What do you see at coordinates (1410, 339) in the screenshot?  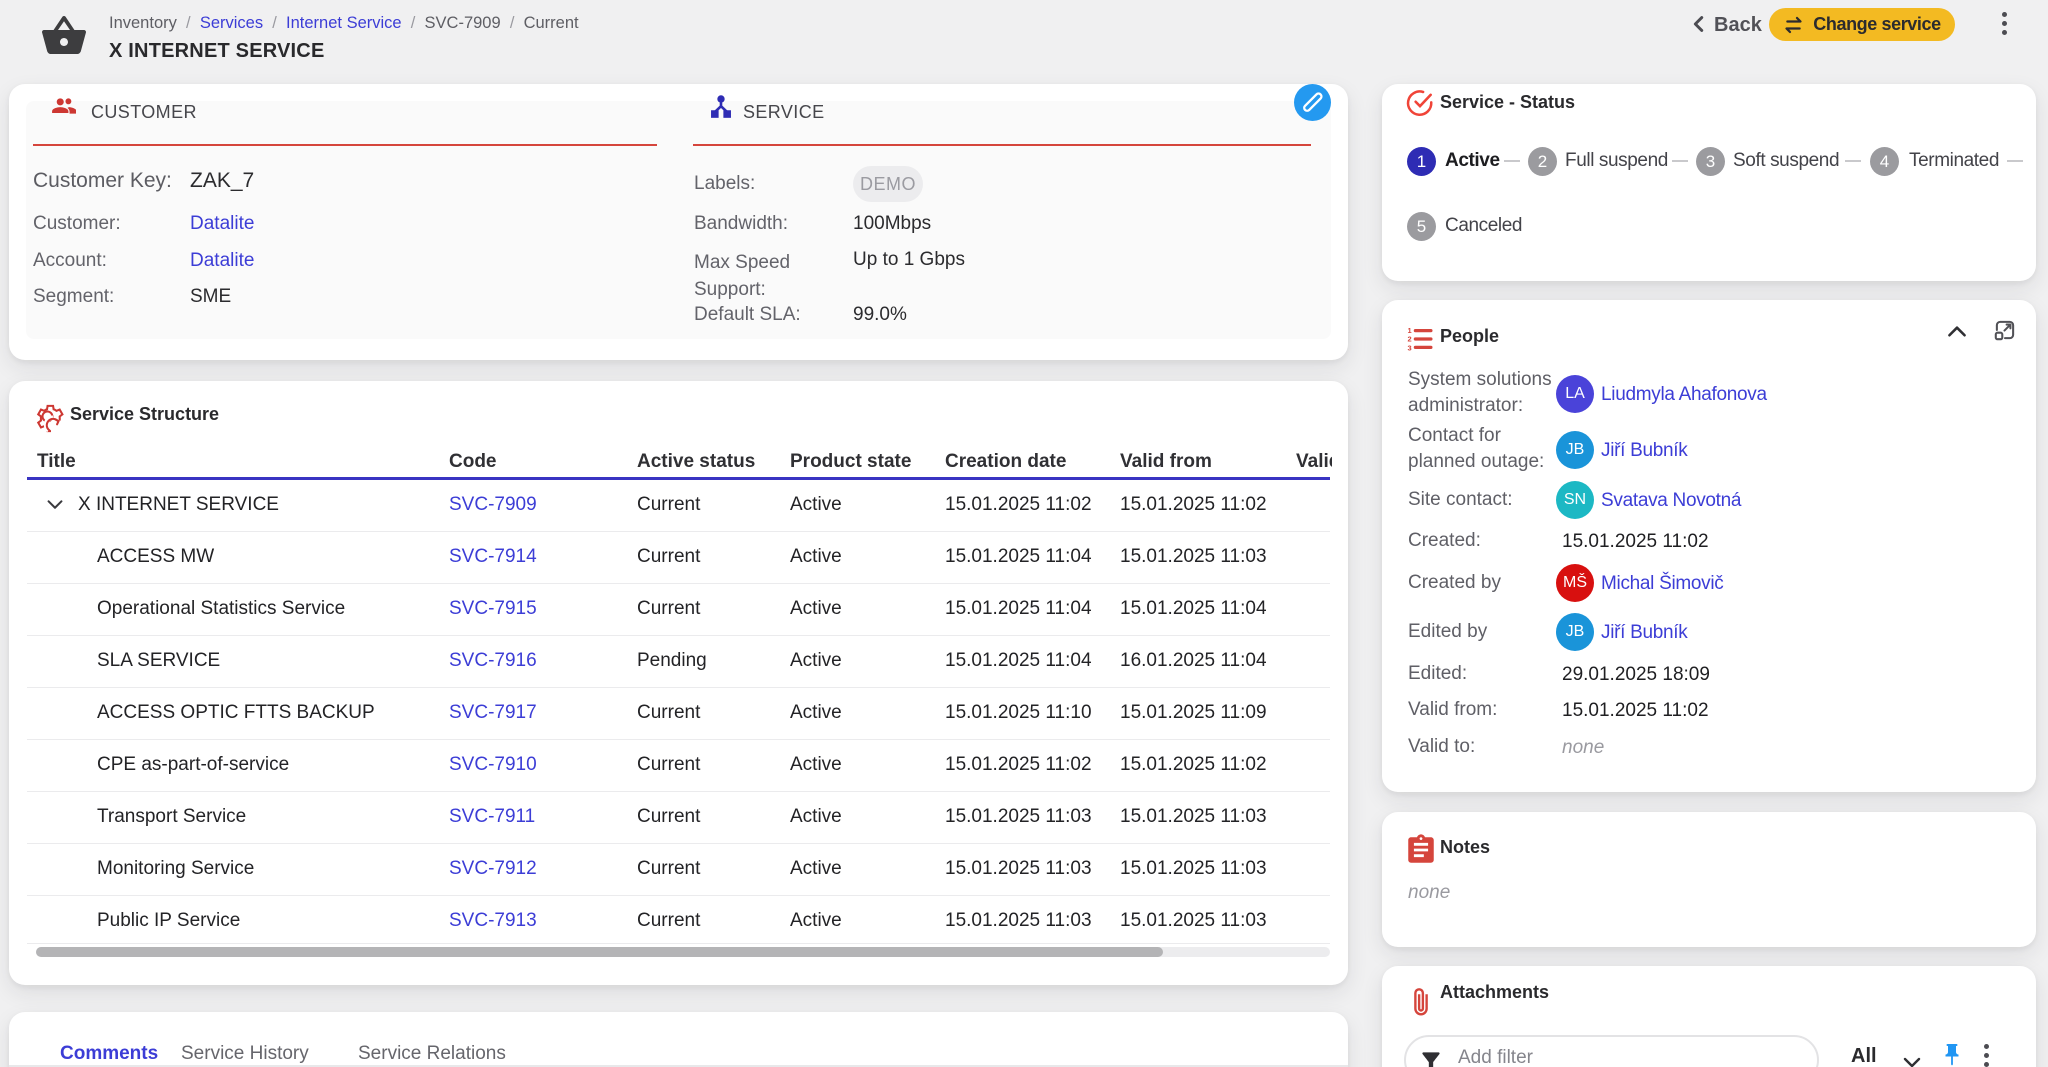 I see `svg-text: 2` at bounding box center [1410, 339].